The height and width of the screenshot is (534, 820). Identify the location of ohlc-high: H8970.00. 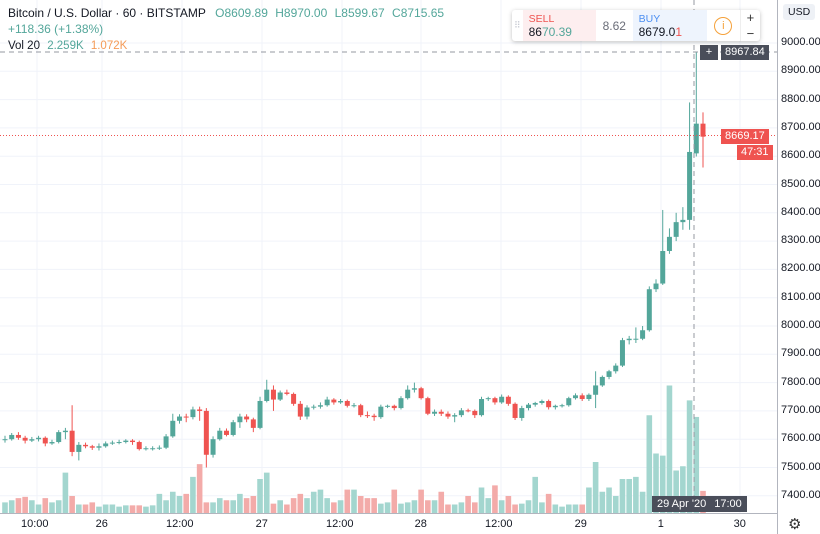
(301, 13).